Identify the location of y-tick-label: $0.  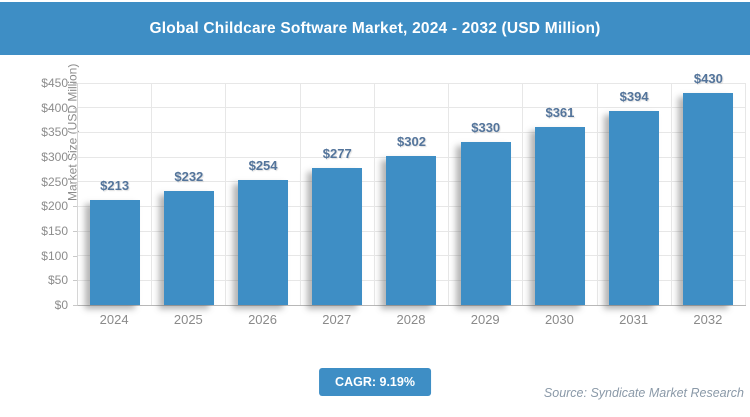
(61, 305).